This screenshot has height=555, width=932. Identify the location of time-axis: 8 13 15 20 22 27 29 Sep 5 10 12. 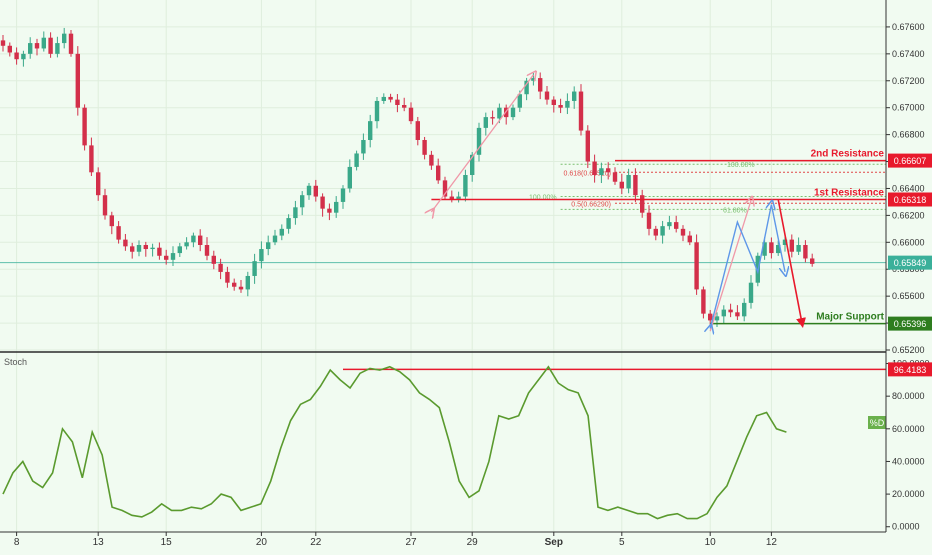
(396, 540).